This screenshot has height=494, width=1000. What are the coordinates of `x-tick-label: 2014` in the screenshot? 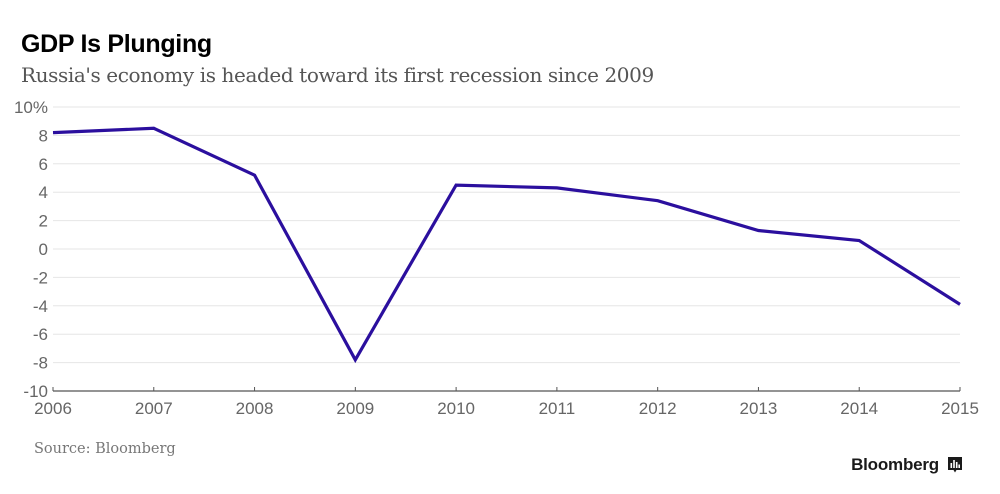 It's located at (859, 408).